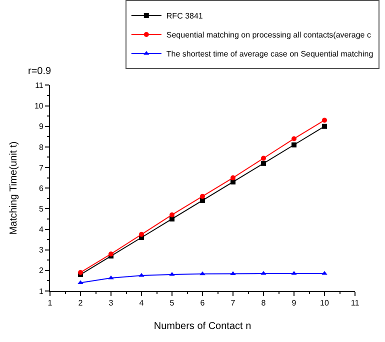 The image size is (385, 342). I want to click on x-tick-label: 7, so click(233, 303).